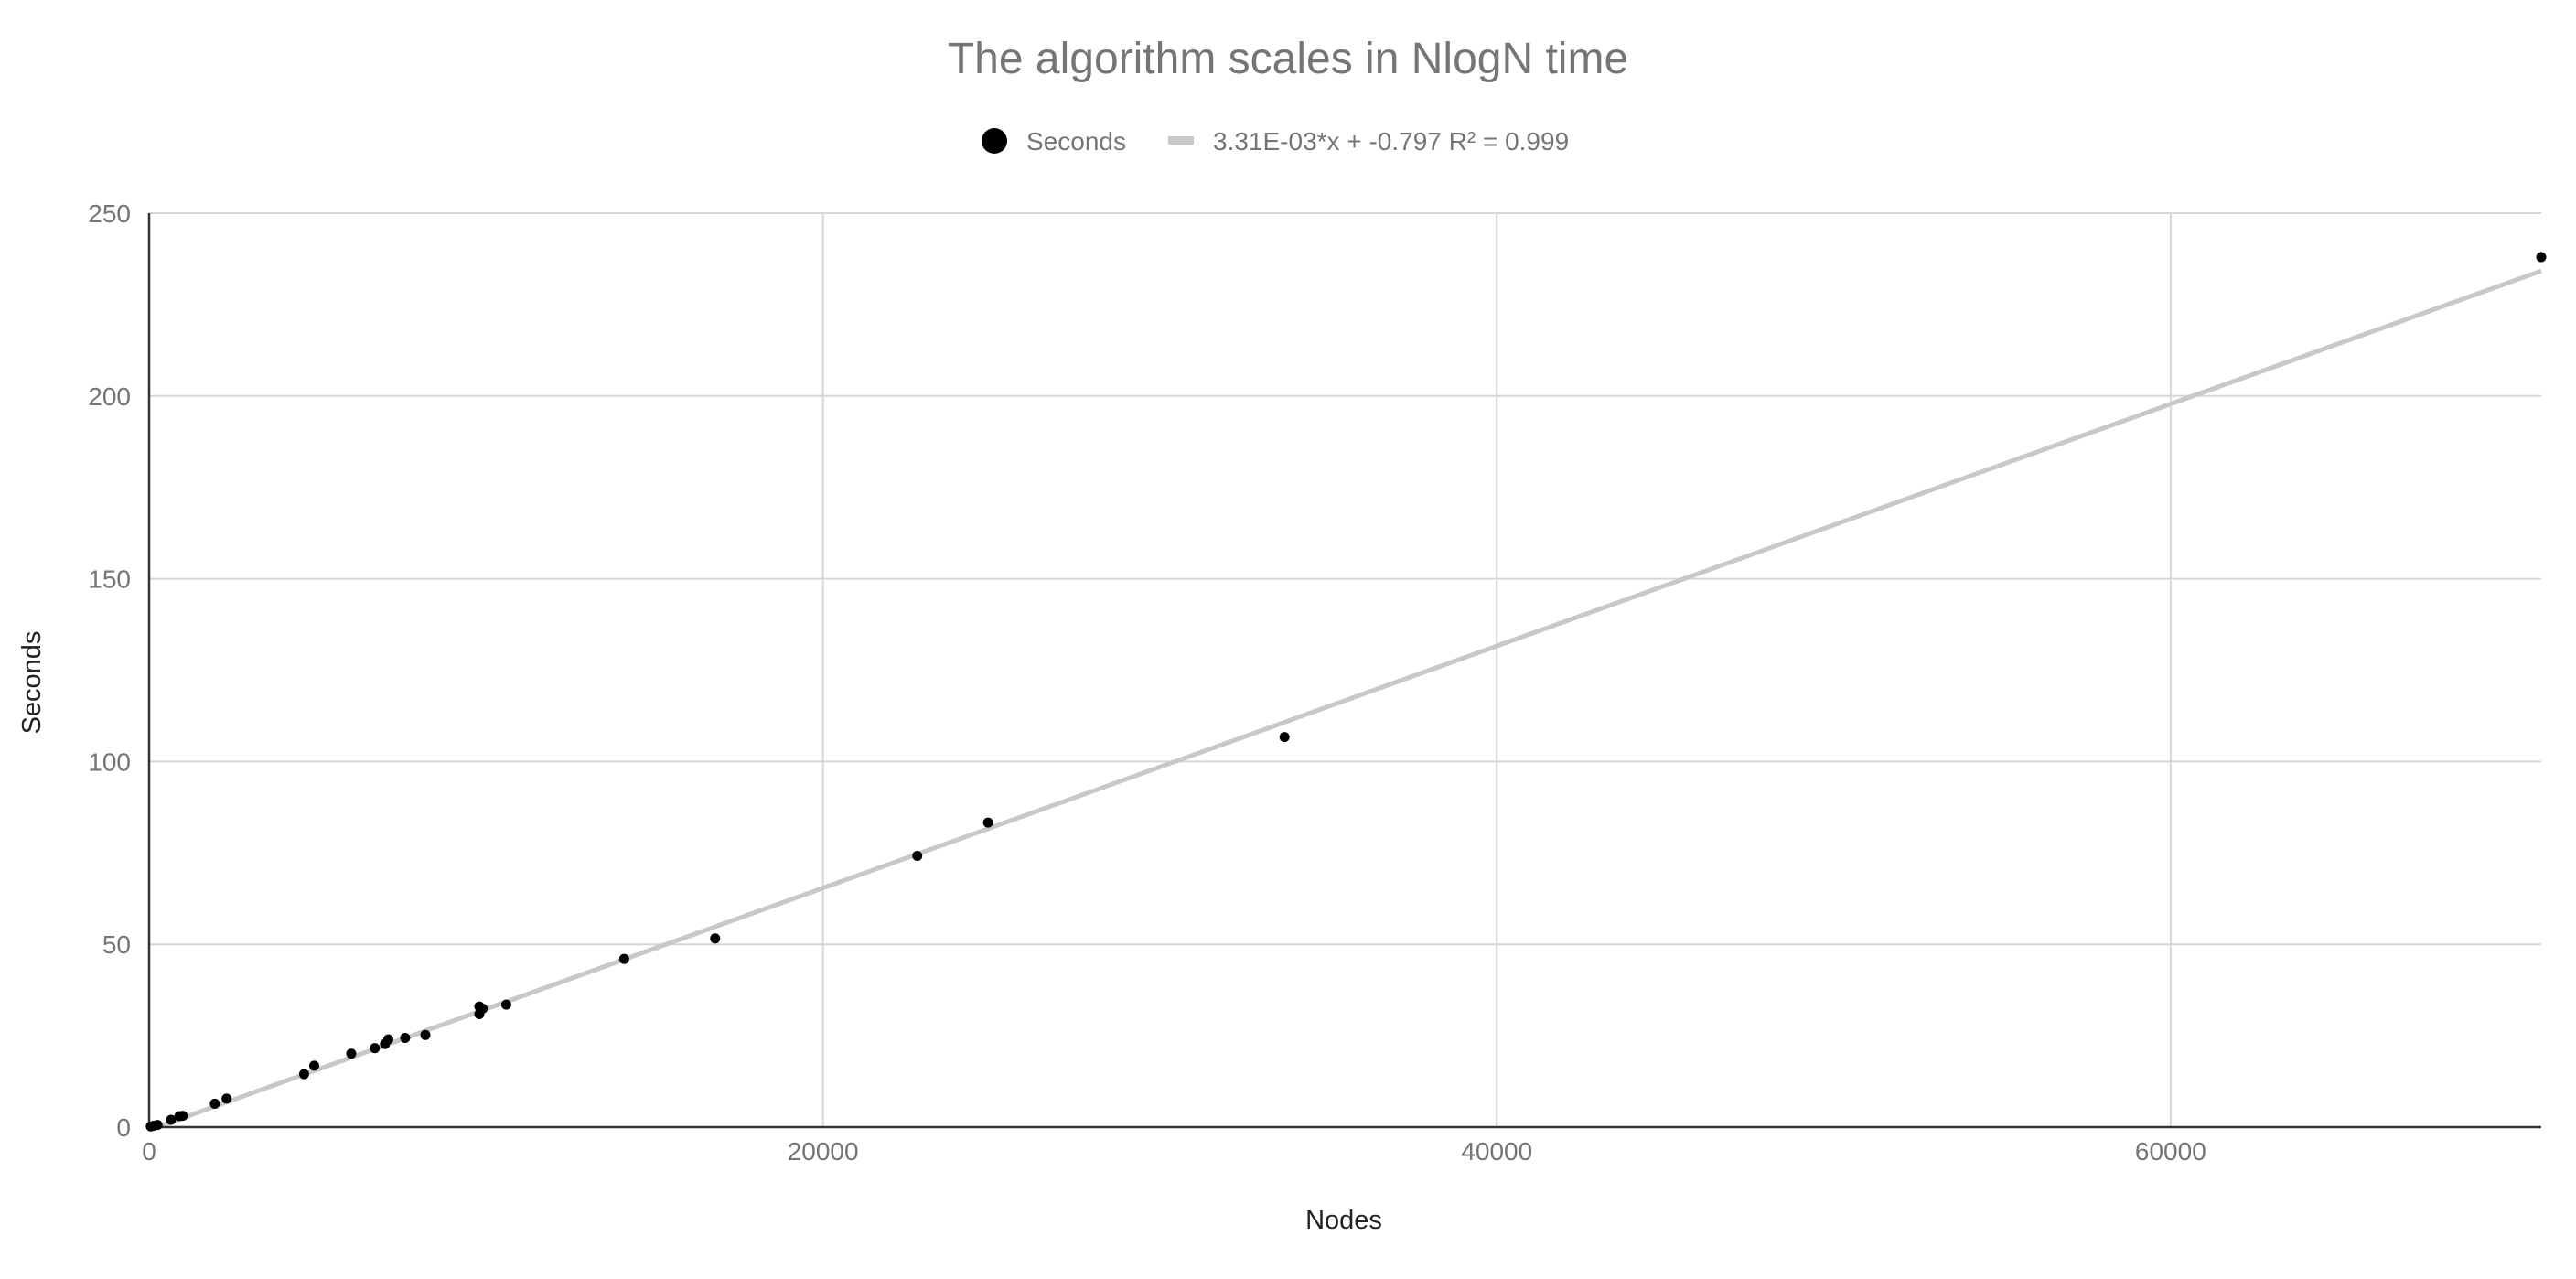 The width and height of the screenshot is (2576, 1279). Describe the element at coordinates (109, 213) in the screenshot. I see `y-tick-label: 250` at that location.